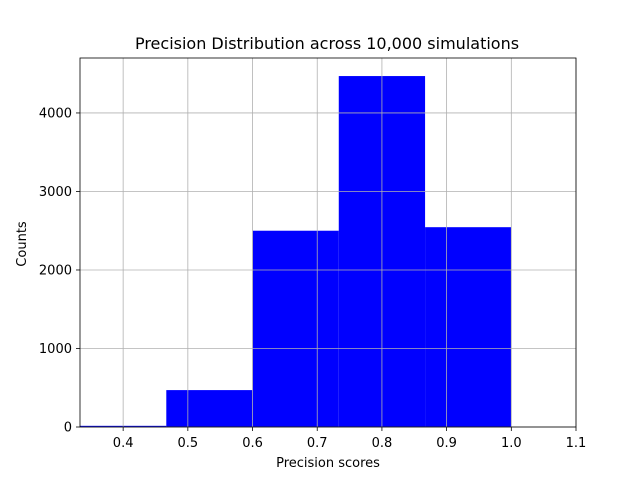 Image resolution: width=640 pixels, height=480 pixels. What do you see at coordinates (252, 443) in the screenshot?
I see `x-tick-label-2: 0.6` at bounding box center [252, 443].